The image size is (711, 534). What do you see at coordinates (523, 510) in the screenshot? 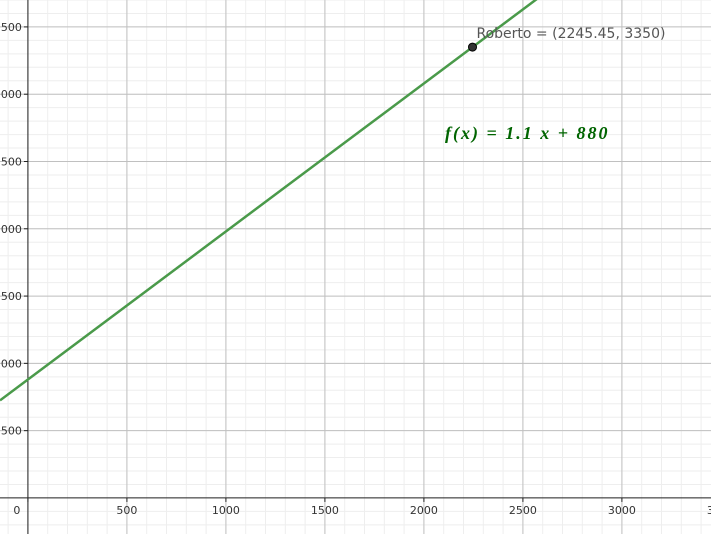
I see `x-tick-label: 2500` at bounding box center [523, 510].